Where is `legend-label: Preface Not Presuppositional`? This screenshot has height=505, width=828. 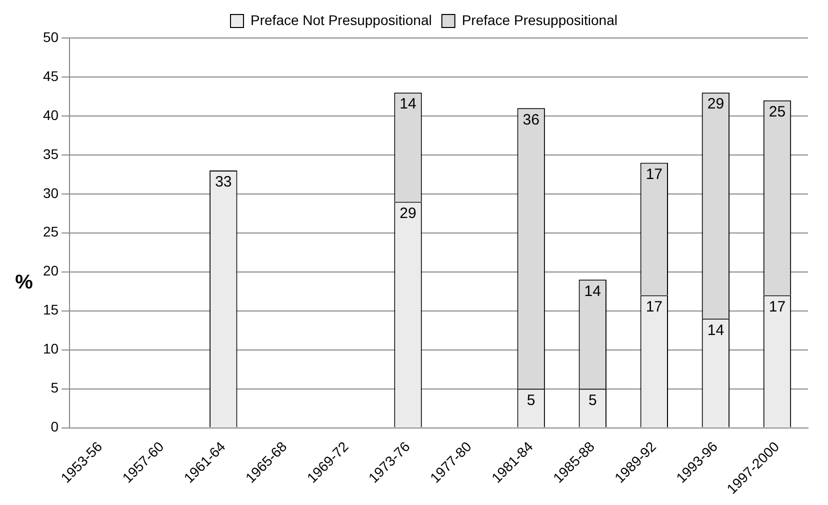 legend-label: Preface Not Presuppositional is located at coordinates (341, 20).